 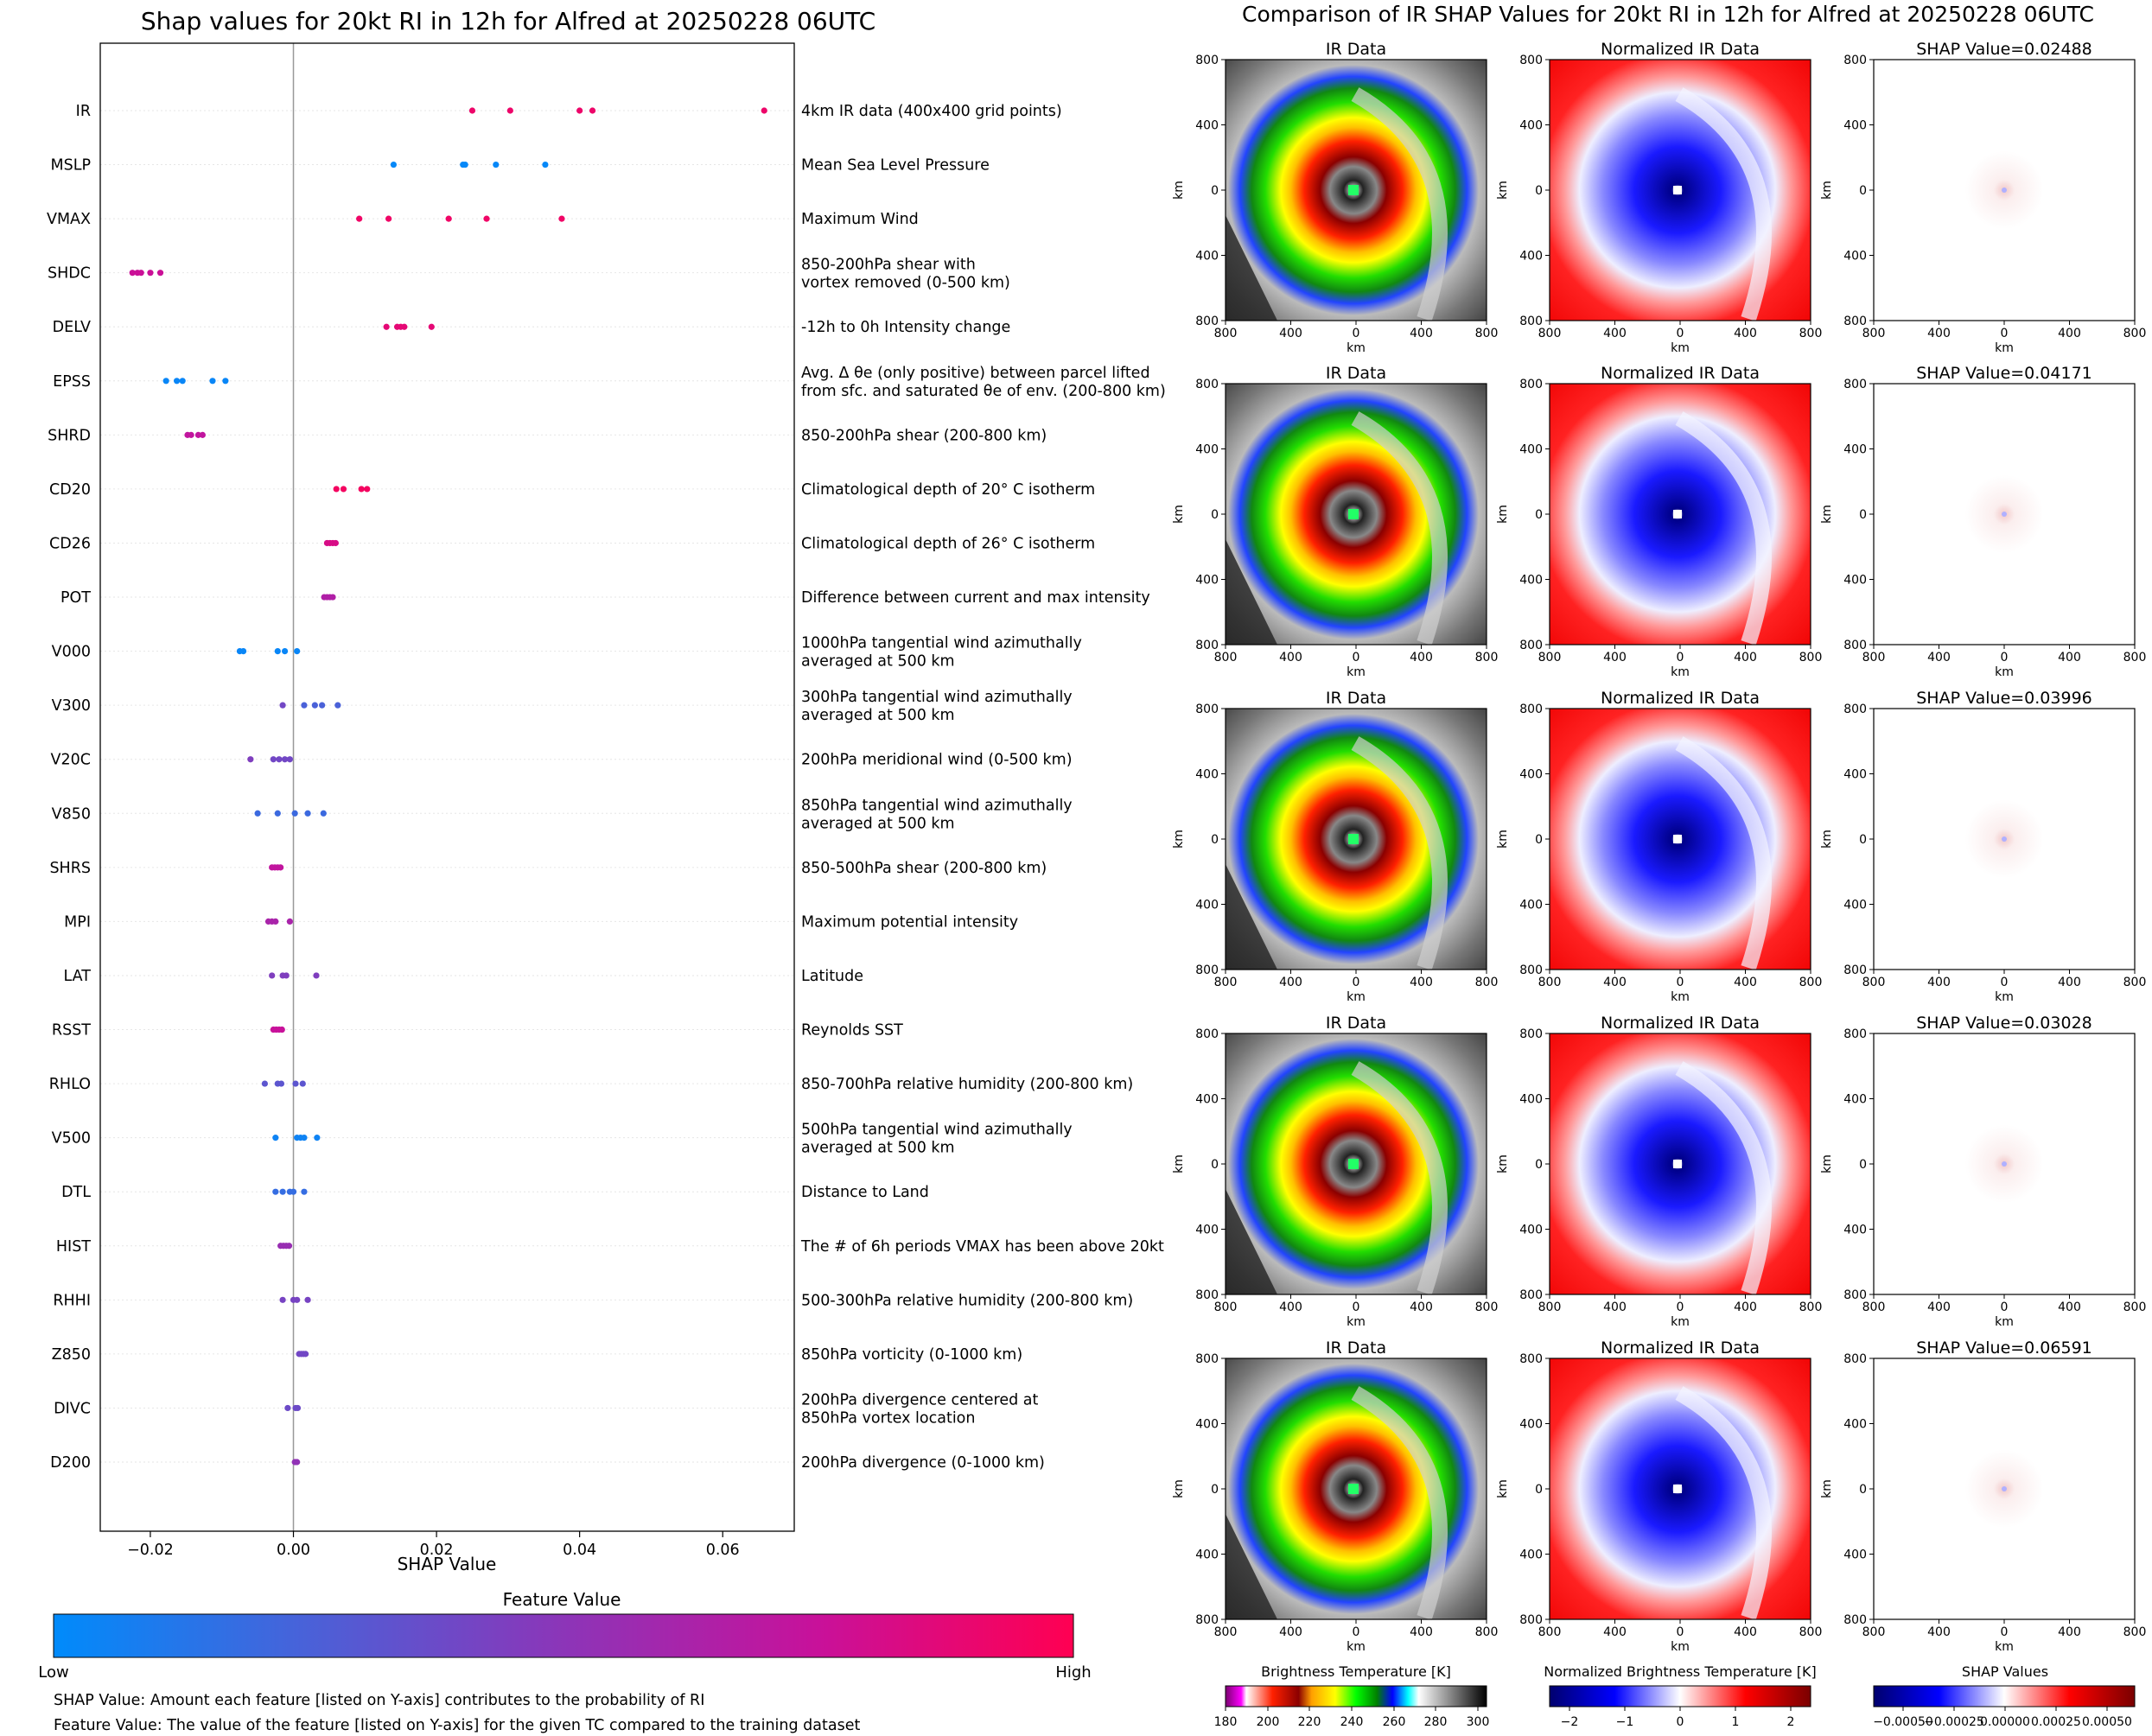 What do you see at coordinates (2004, 1348) in the screenshot?
I see `panel-title: SHAP Value=0.06591` at bounding box center [2004, 1348].